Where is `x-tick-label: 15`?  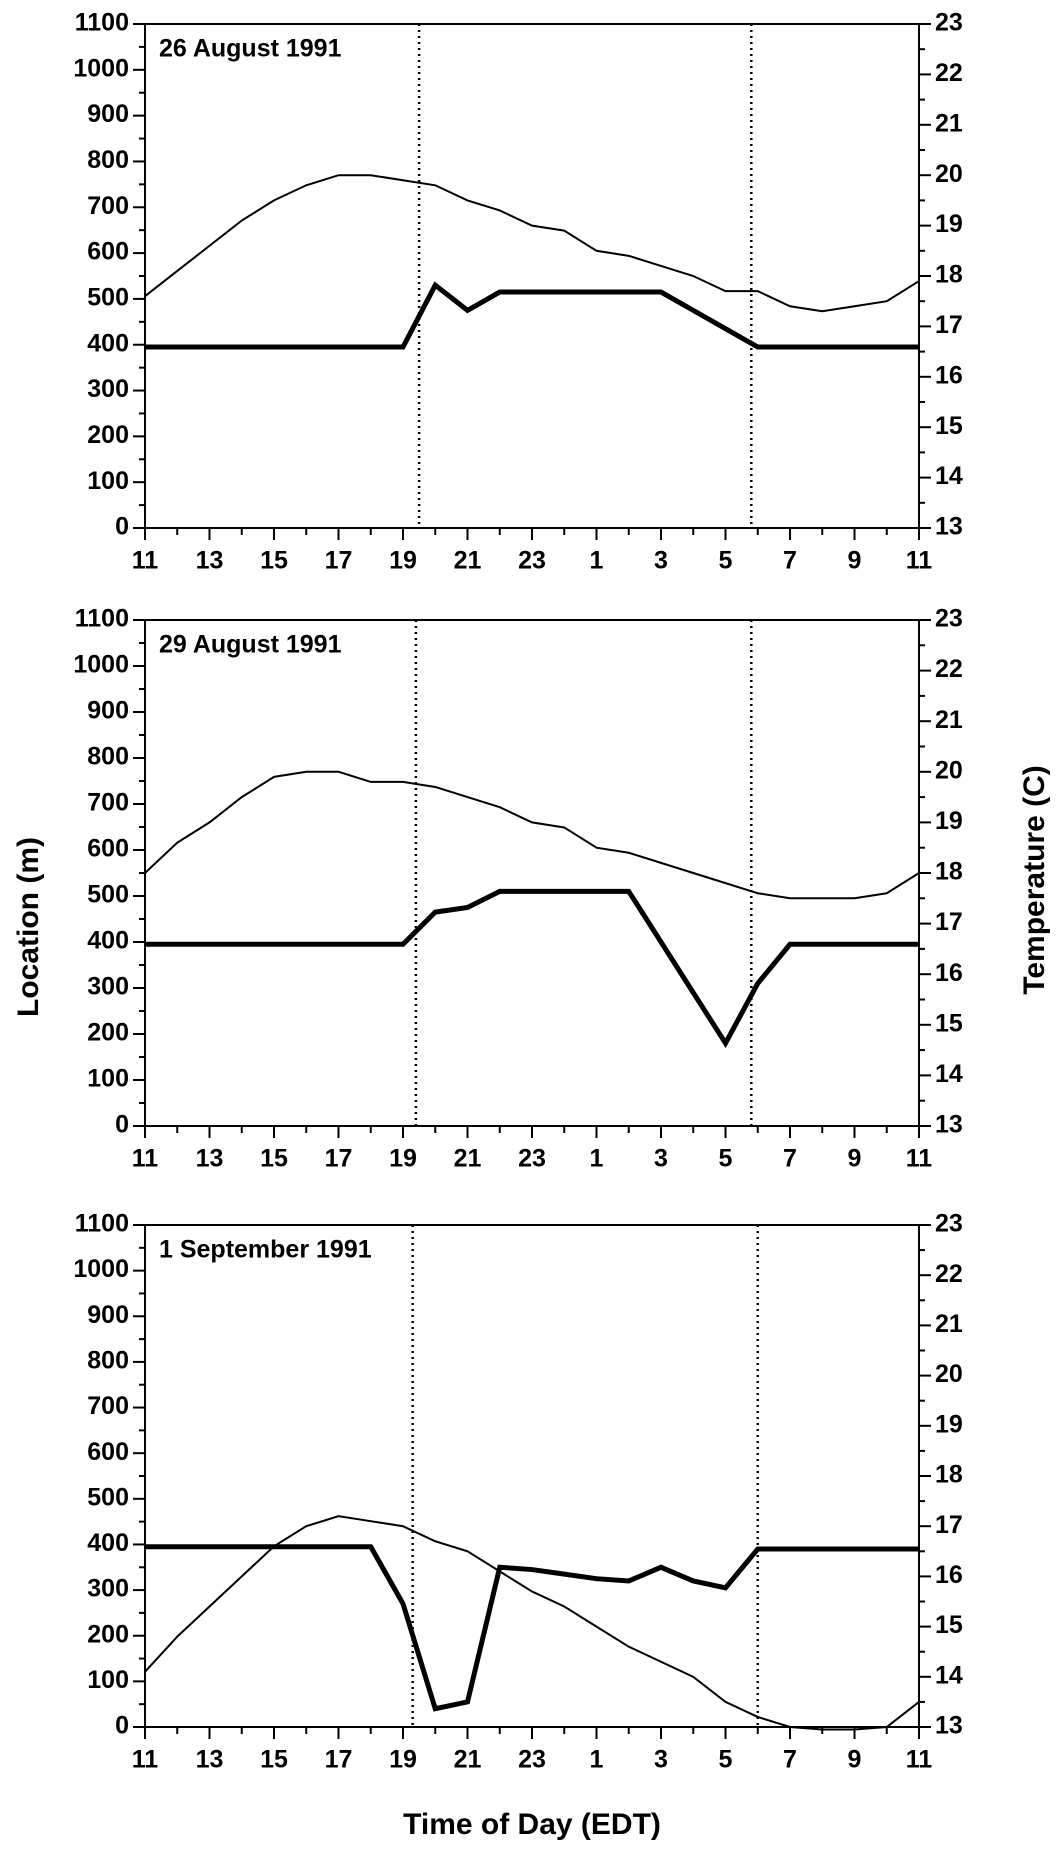
x-tick-label: 15 is located at coordinates (274, 561).